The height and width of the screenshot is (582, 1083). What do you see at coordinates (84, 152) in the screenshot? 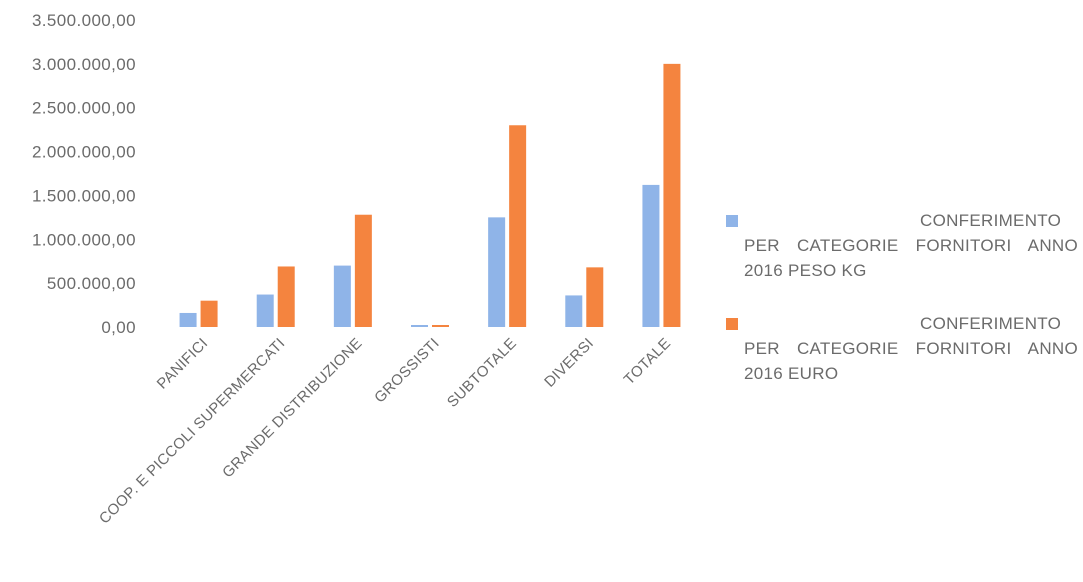
I see `y-tick-label: 2.000.000,00` at bounding box center [84, 152].